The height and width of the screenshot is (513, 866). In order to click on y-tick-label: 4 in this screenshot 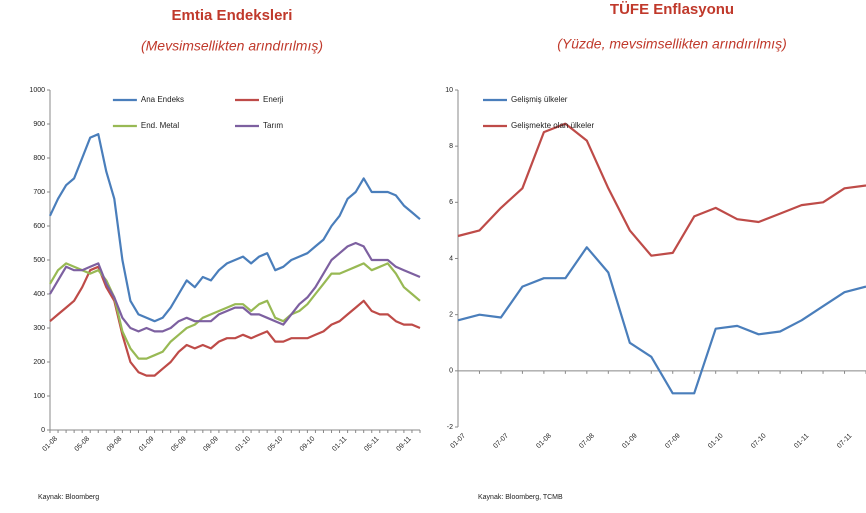, I will do `click(451, 258)`.